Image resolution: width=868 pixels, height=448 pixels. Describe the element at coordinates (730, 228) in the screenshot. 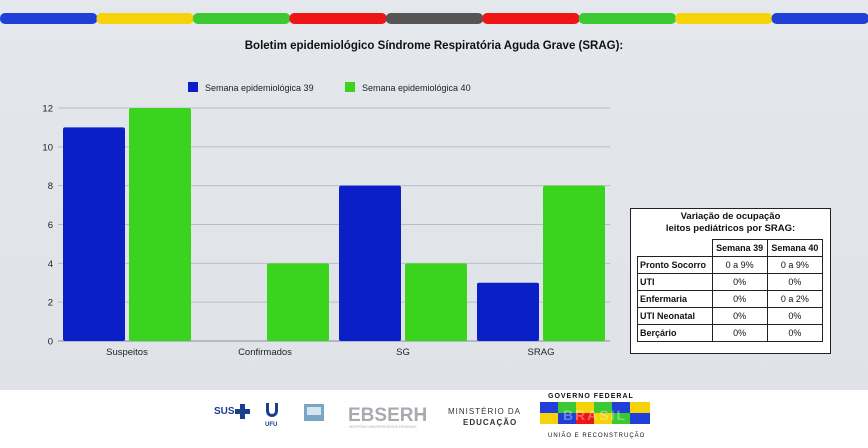

I see `occupancy-title-line2: leitos pediátricos por SRAG:` at that location.